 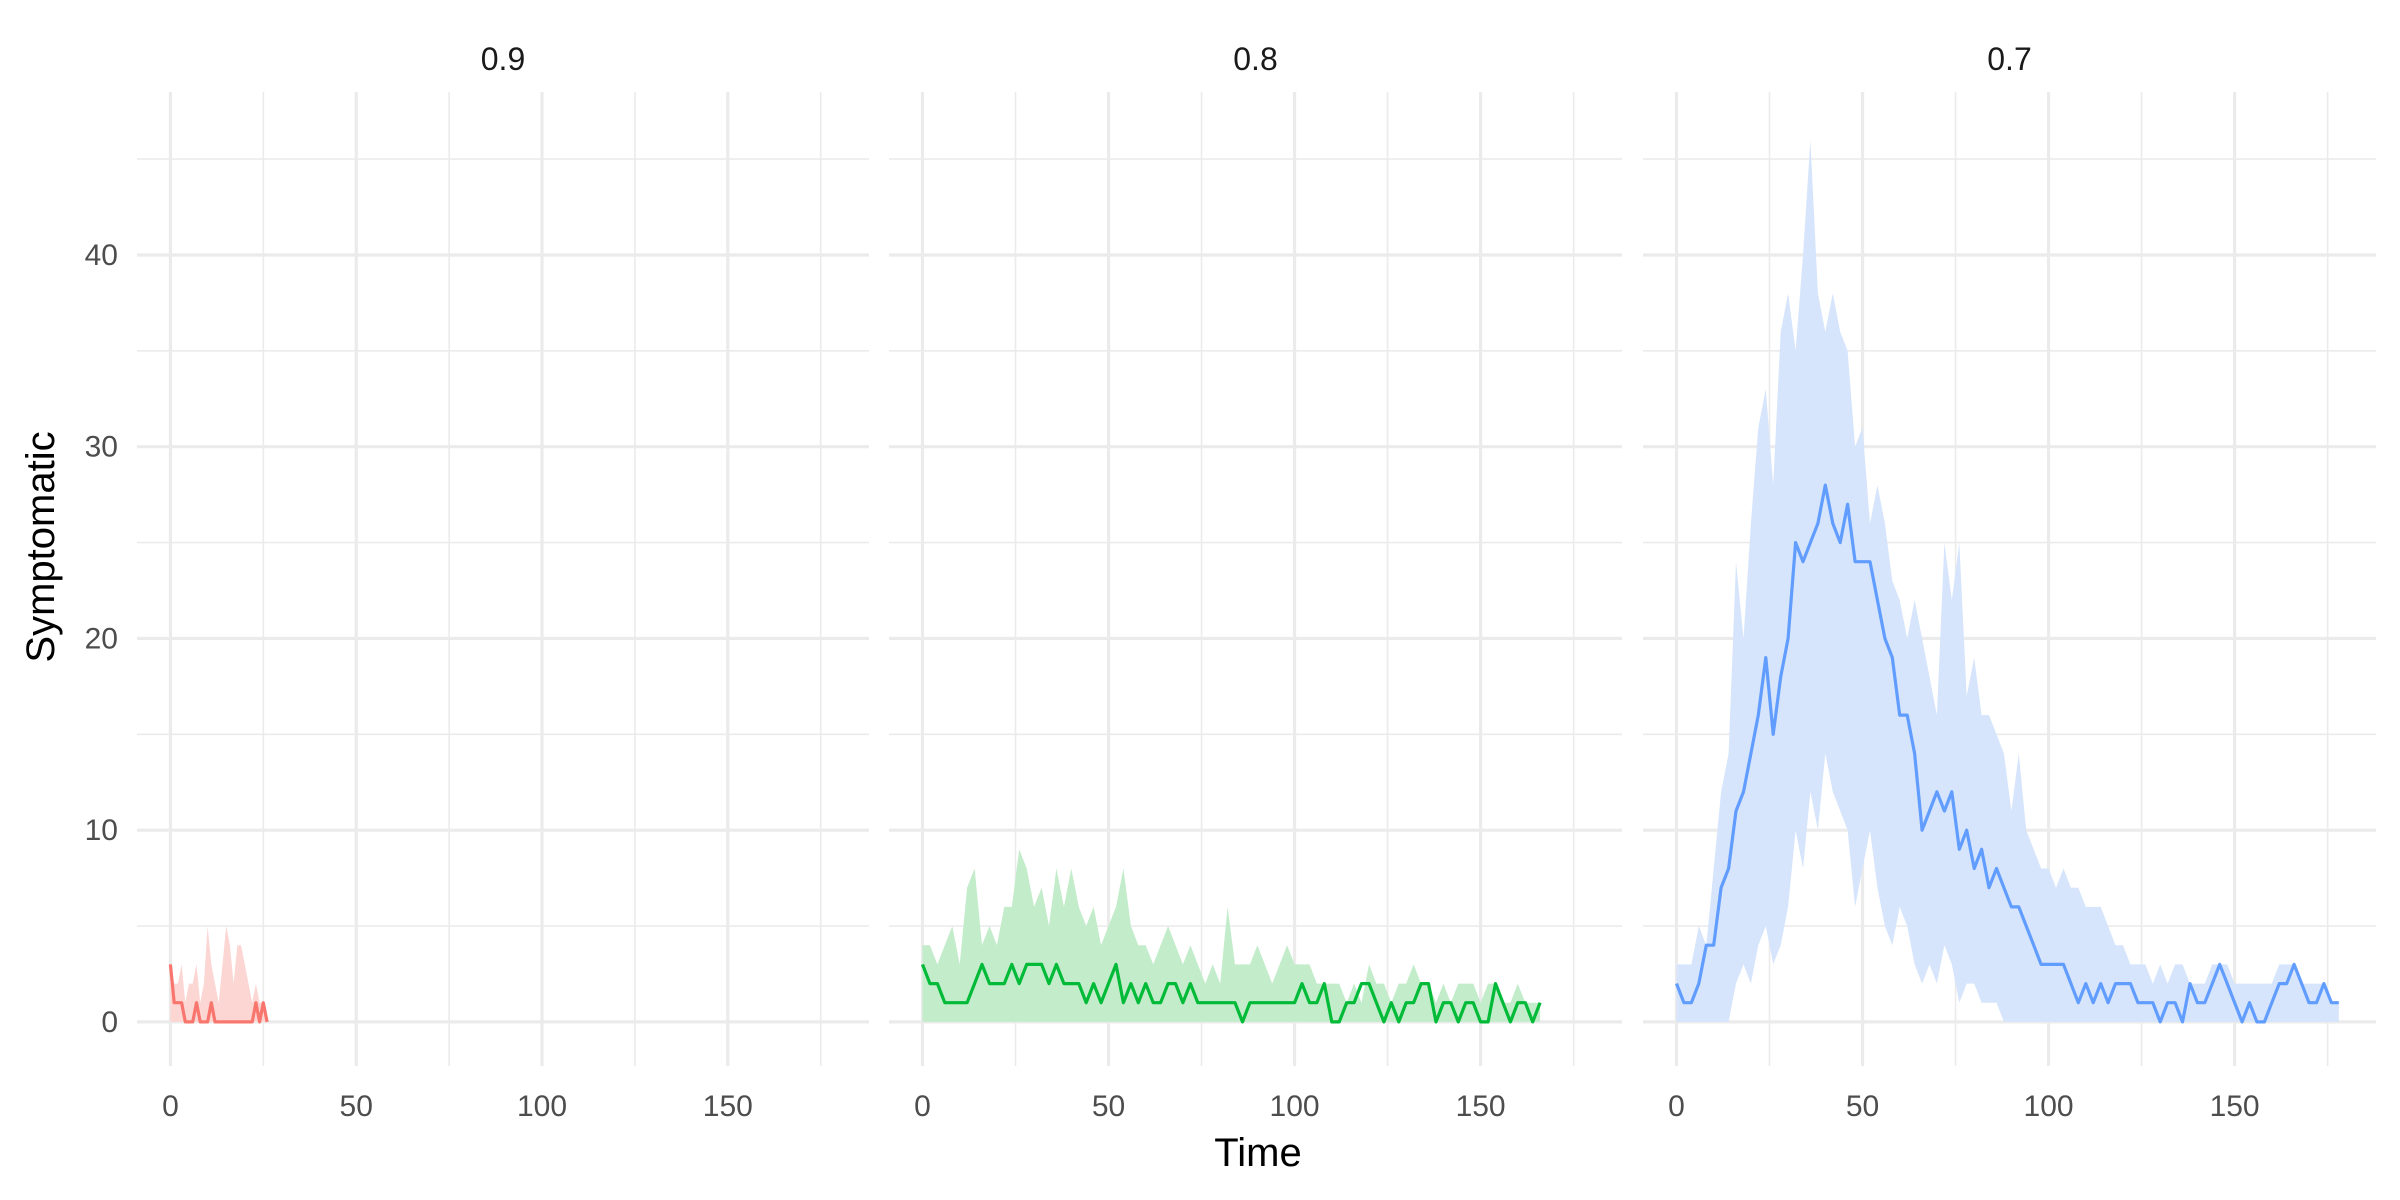 I want to click on facet-label: 0.8, so click(x=1255, y=59).